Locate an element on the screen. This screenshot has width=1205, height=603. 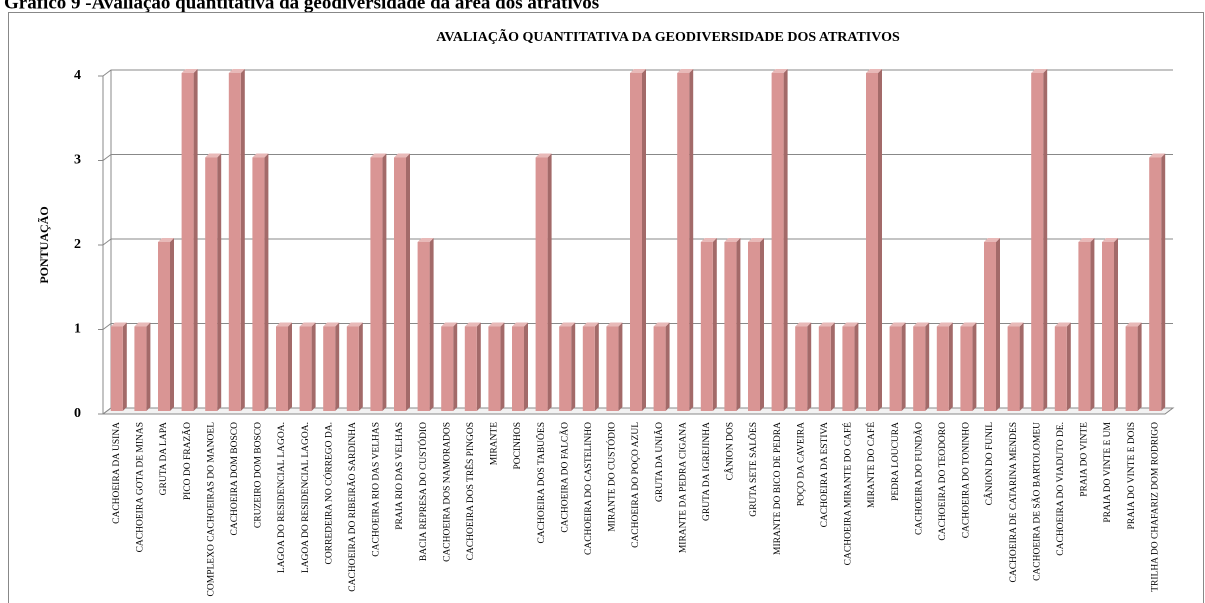
x-tick-label: CACHOEIRA DA USINA is located at coordinates (117, 473).